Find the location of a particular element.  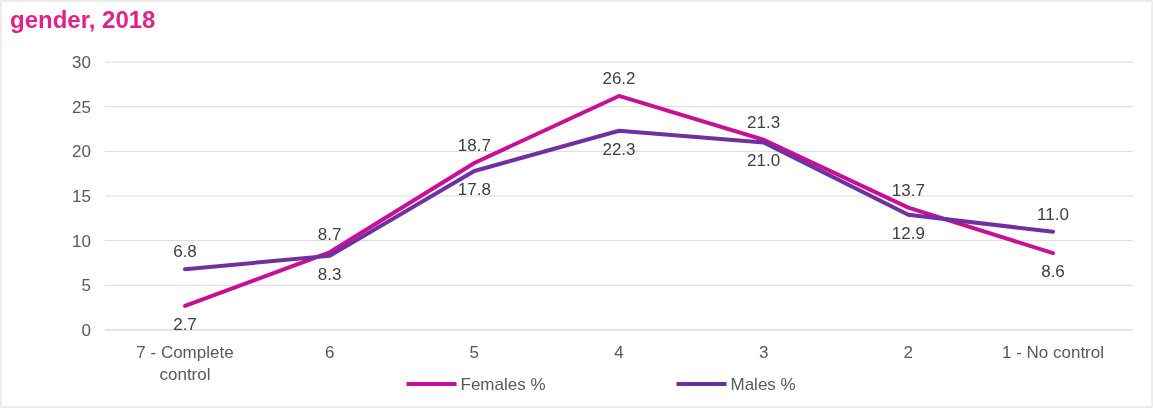

x-tick-label: 5 is located at coordinates (474, 352).